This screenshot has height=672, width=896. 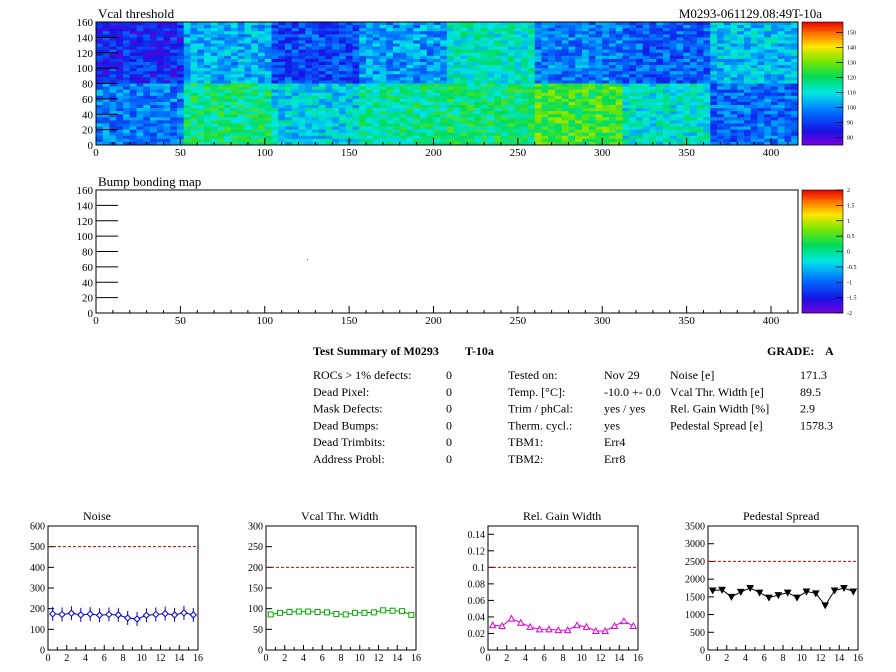 I want to click on data-point, so click(x=539, y=629).